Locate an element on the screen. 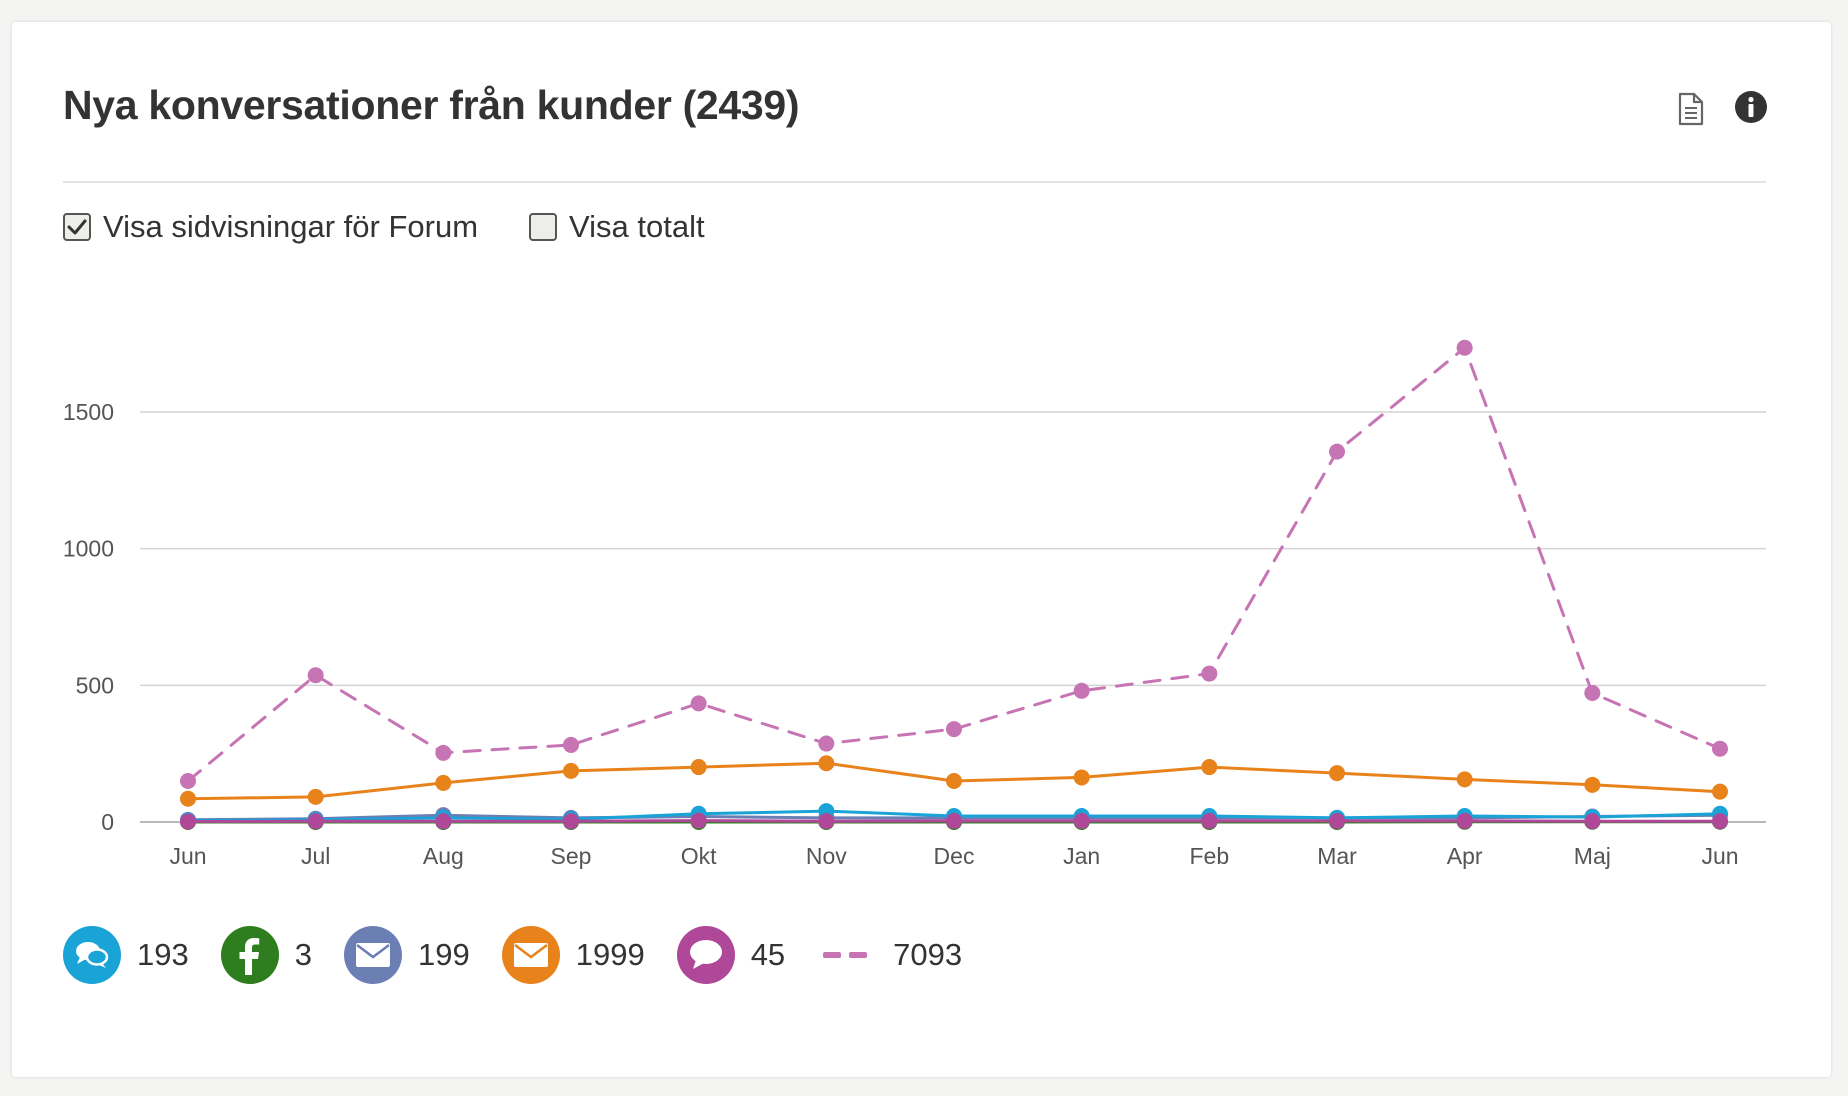 This screenshot has width=1848, height=1096. checkbox-checked is located at coordinates (77, 227).